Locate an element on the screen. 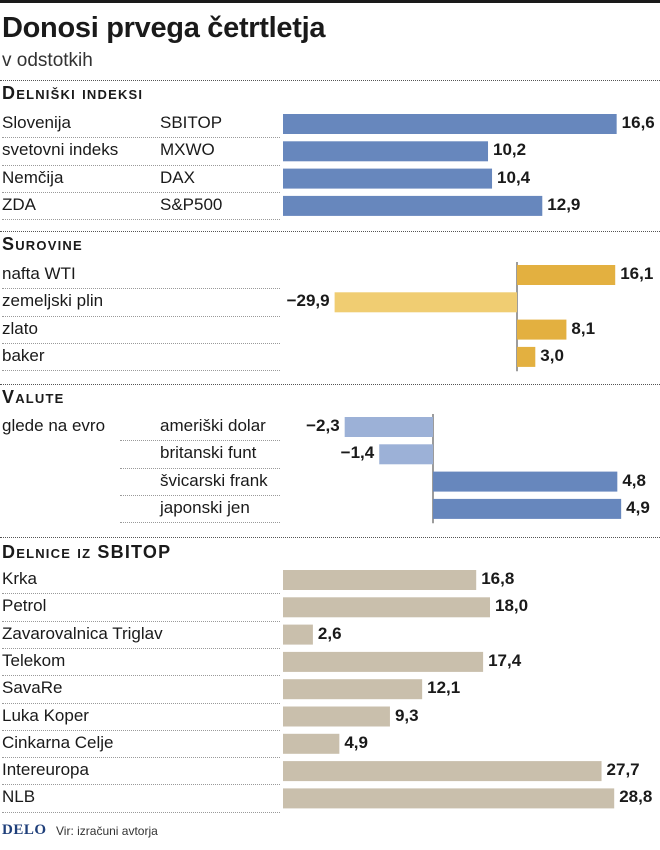  group-label: glede na evro is located at coordinates (54, 425).